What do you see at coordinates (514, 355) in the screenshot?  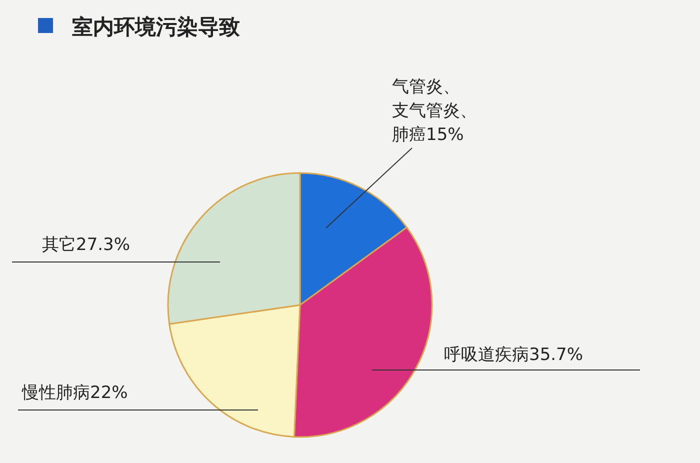 I see `slice-label: 呼吸道疾病35.7%` at bounding box center [514, 355].